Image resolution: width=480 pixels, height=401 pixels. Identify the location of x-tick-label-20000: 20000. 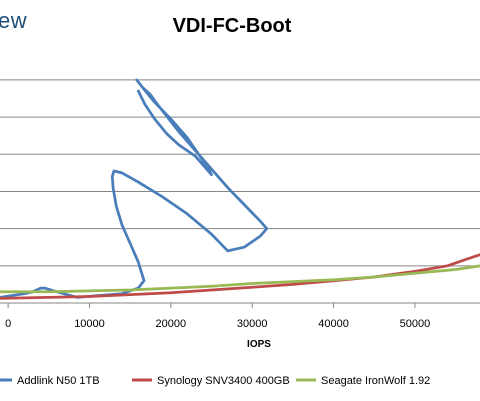
(171, 324).